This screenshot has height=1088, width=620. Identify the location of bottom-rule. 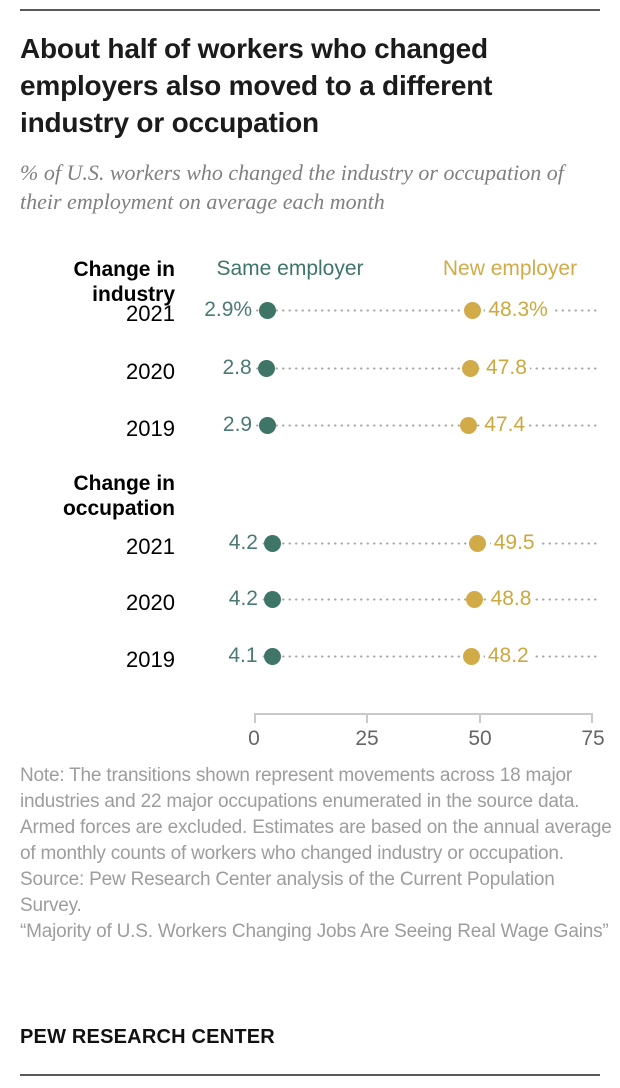
(310, 1075).